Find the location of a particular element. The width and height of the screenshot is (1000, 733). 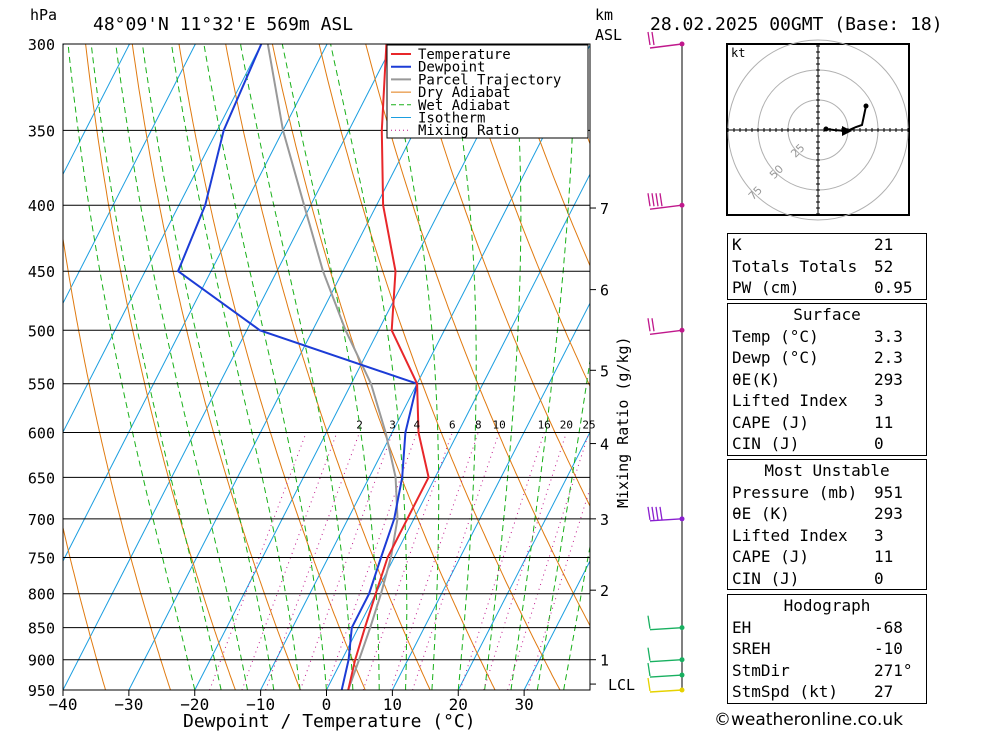

index-row: Totals Totals 52 is located at coordinates (827, 267).